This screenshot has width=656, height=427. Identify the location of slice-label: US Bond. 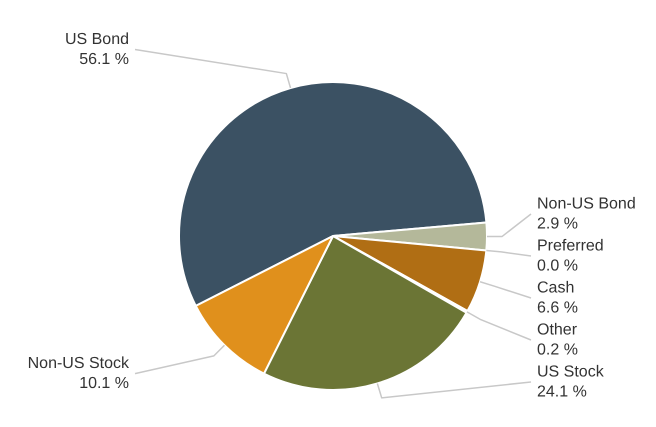
(96, 39).